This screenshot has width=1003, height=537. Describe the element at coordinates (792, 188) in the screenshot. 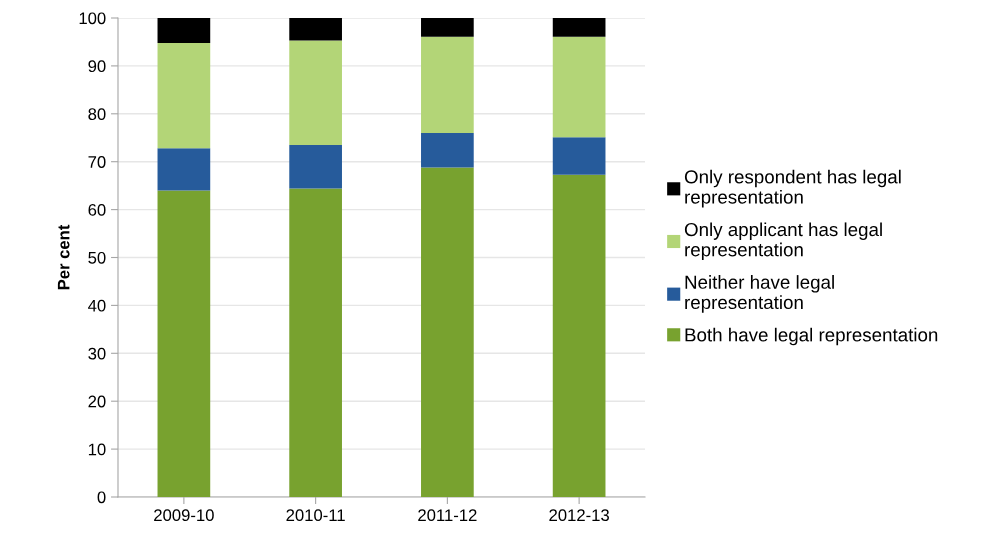

I see `legend-label: Only respondent has legal representation` at that location.